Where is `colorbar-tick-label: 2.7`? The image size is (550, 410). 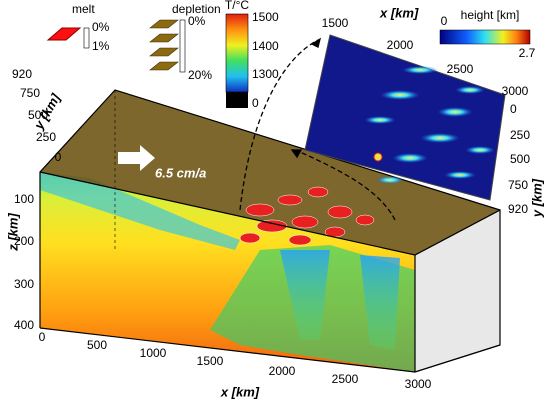 colorbar-tick-label: 2.7 is located at coordinates (527, 53).